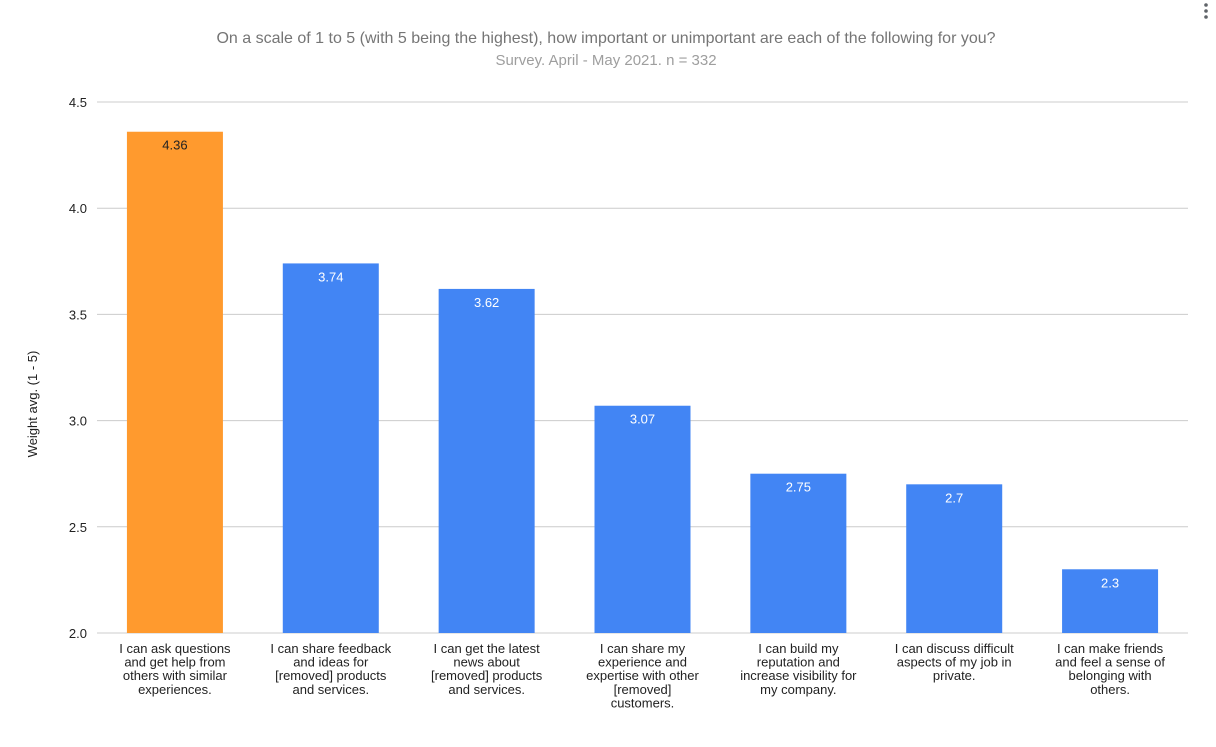 The image size is (1216, 747). Describe the element at coordinates (175, 675) in the screenshot. I see `x-tick-label-line: others with similar` at that location.